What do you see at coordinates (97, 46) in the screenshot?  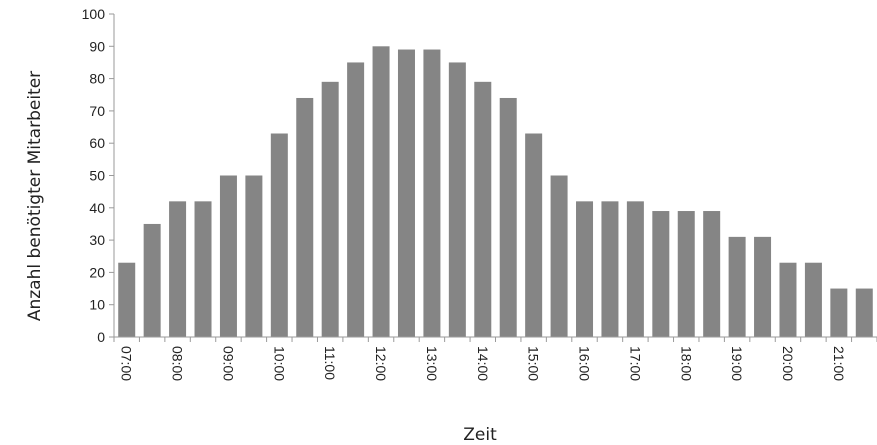 I see `y-tick-label: 90` at bounding box center [97, 46].